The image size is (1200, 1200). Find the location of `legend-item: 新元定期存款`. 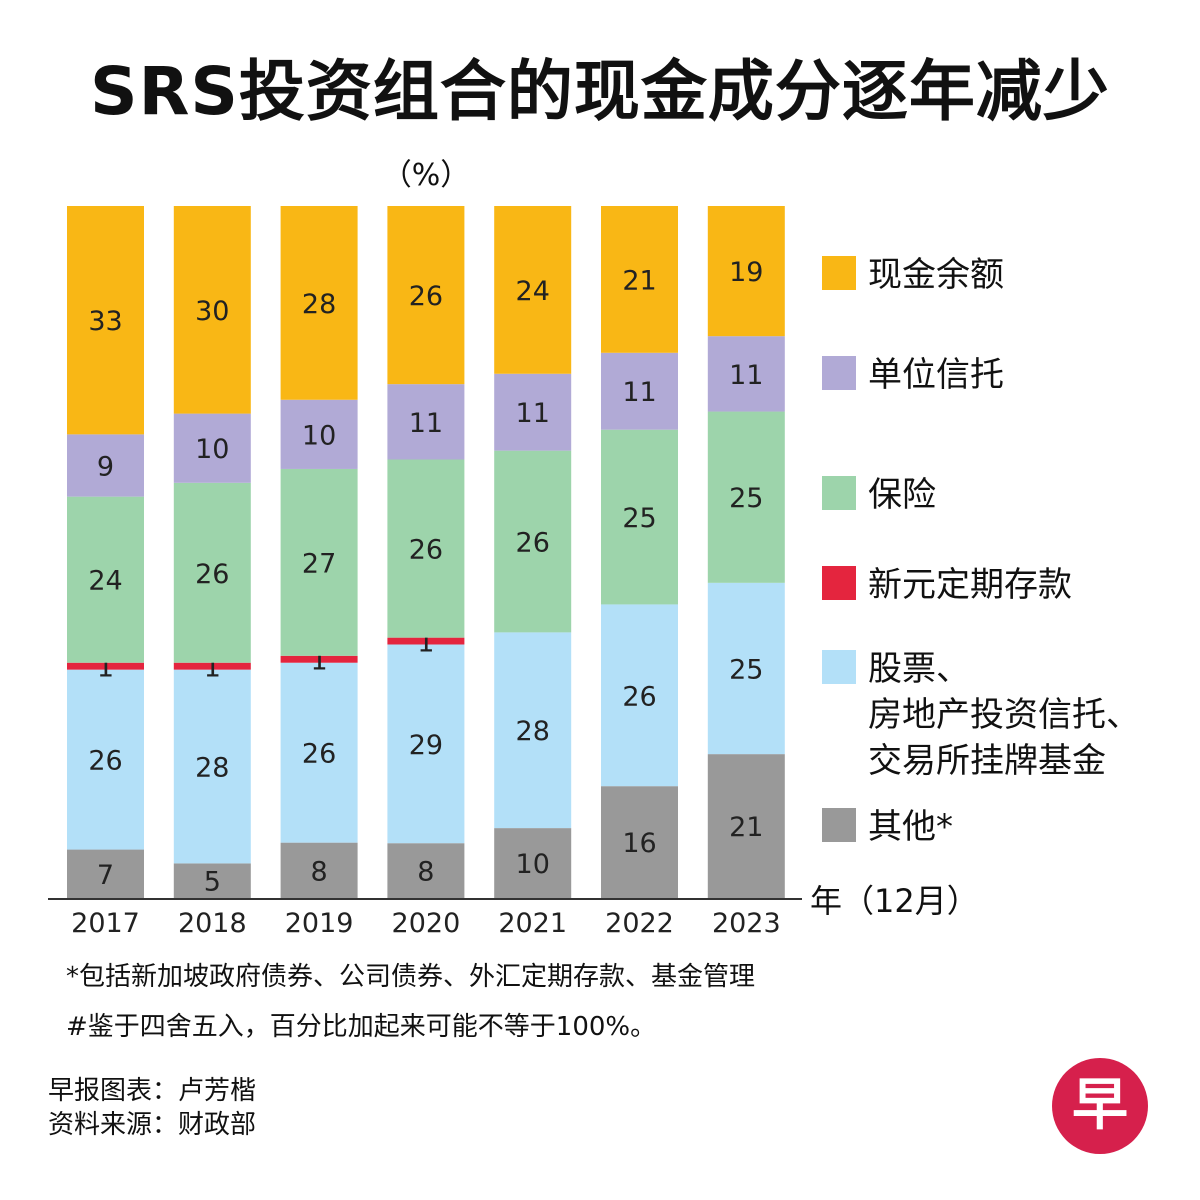

legend-item: 新元定期存款 is located at coordinates (947, 585).